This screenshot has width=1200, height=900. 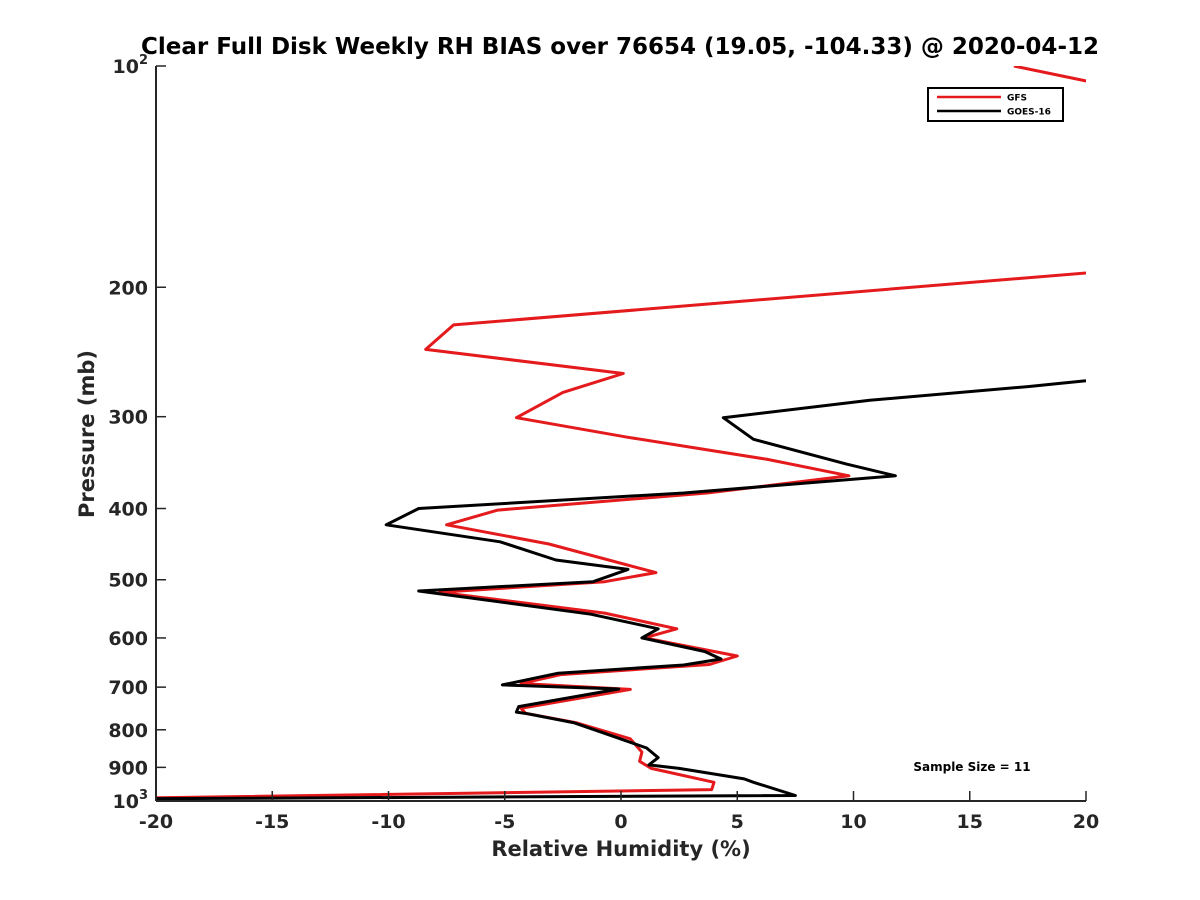 I want to click on y-tick-label: 10³, so click(x=131, y=800).